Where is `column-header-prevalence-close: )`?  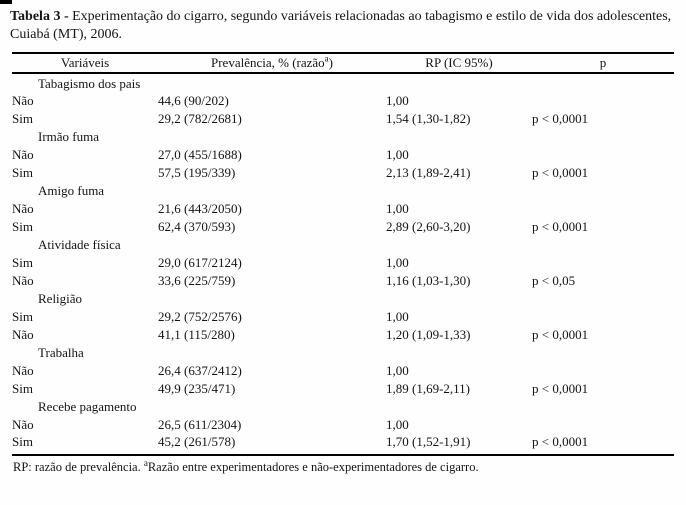
column-header-prevalence-close: ) is located at coordinates (331, 62).